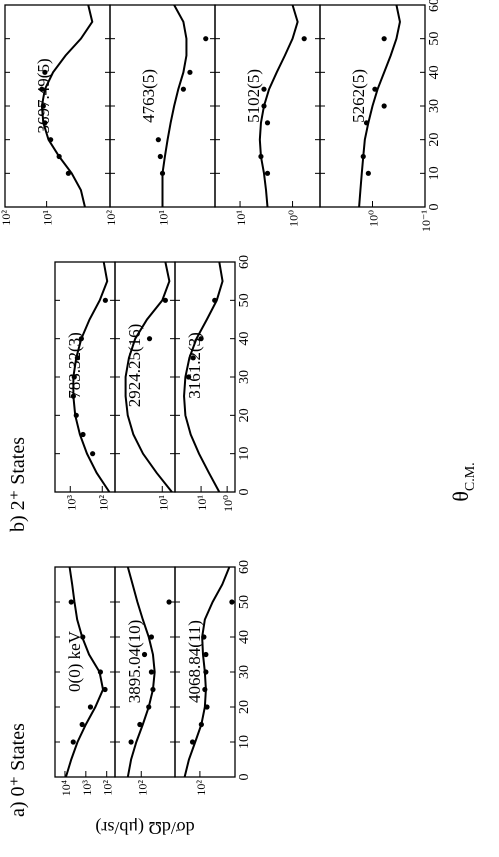 The height and width of the screenshot is (857, 499). Describe the element at coordinates (244, 300) in the screenshot. I see `x-tick-label: 50` at that location.